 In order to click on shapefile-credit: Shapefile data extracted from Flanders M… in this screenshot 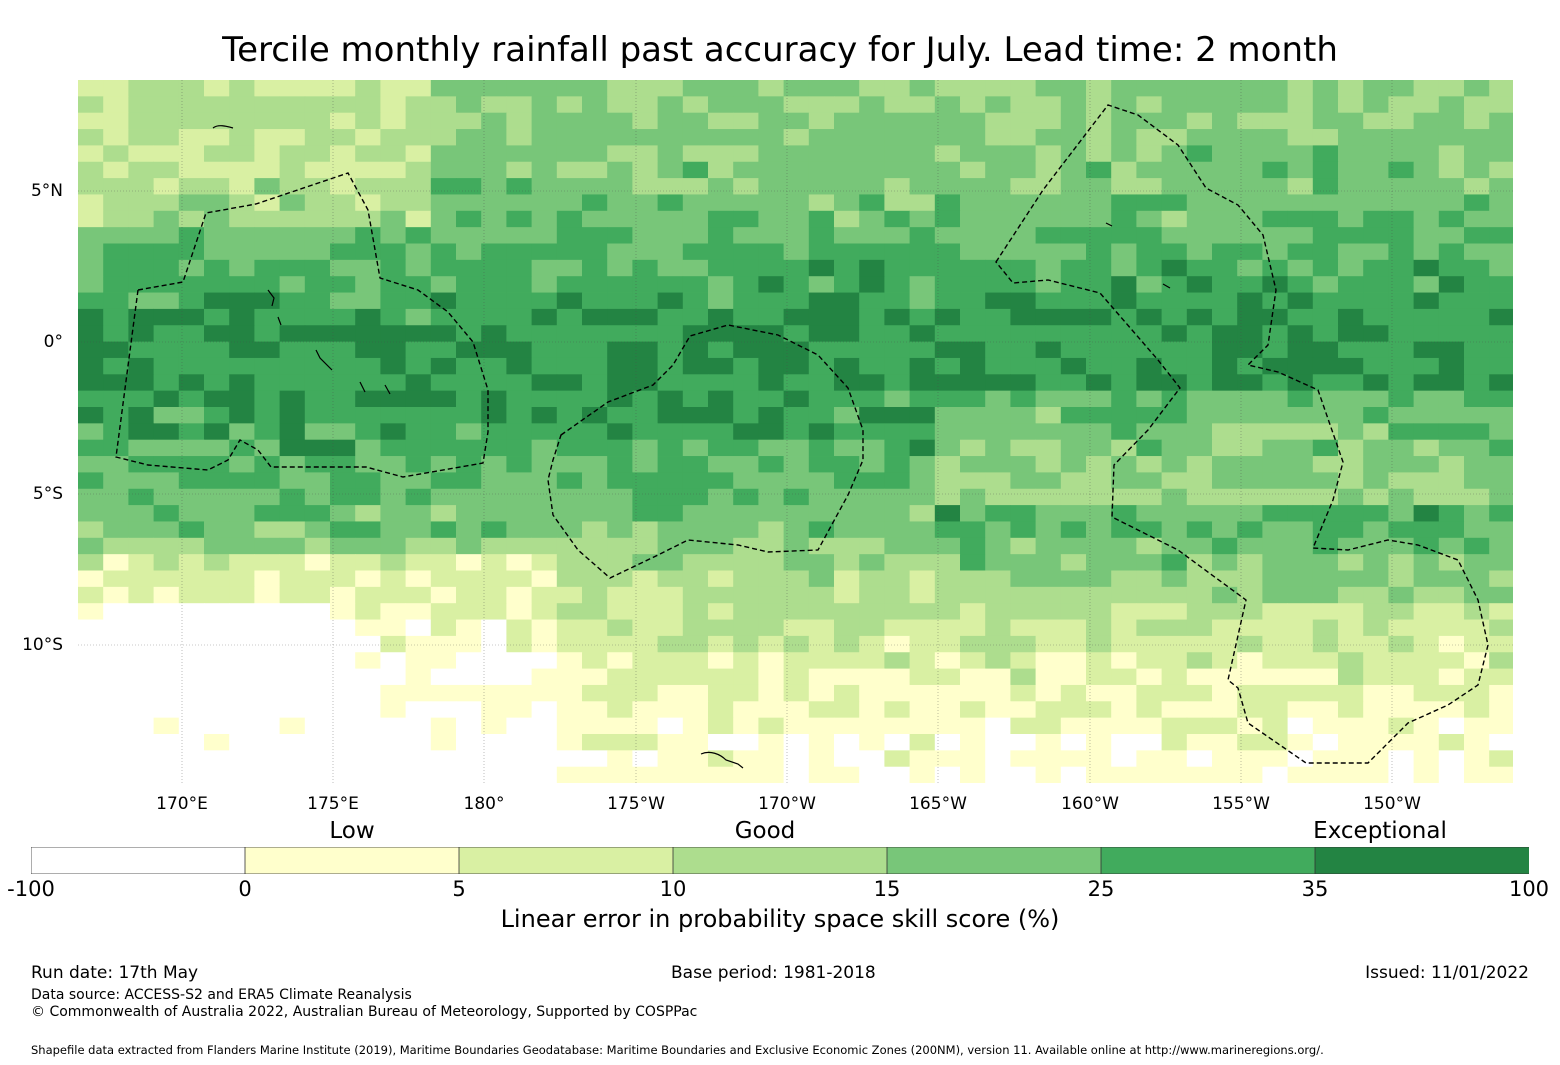, I will do `click(677, 1050)`.